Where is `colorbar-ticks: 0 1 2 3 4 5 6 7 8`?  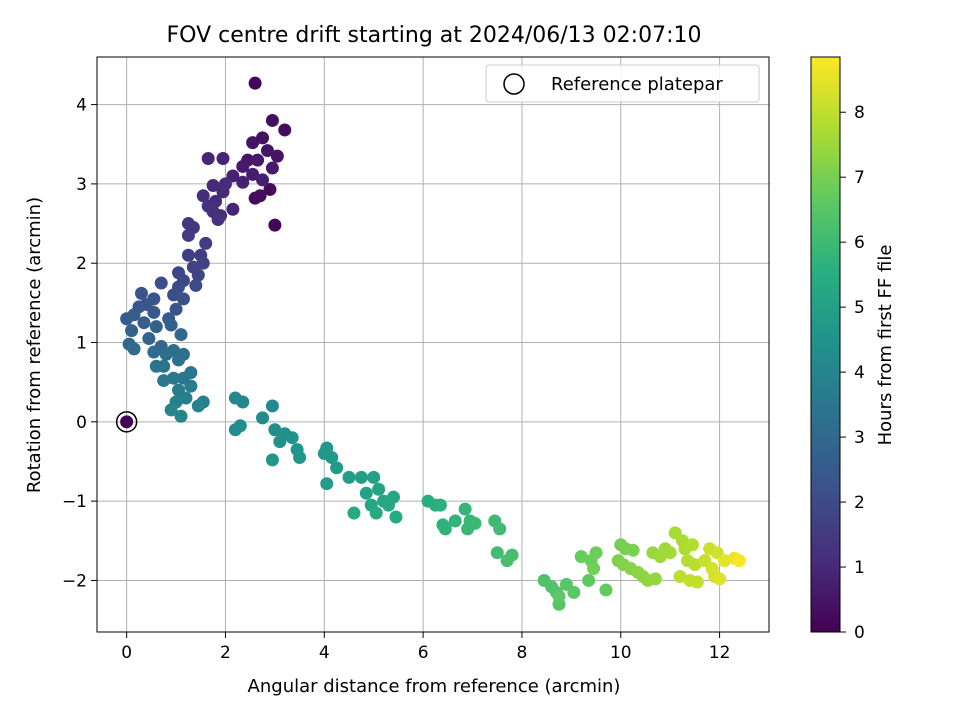 colorbar-ticks: 0 1 2 3 4 5 6 7 8 is located at coordinates (852, 373).